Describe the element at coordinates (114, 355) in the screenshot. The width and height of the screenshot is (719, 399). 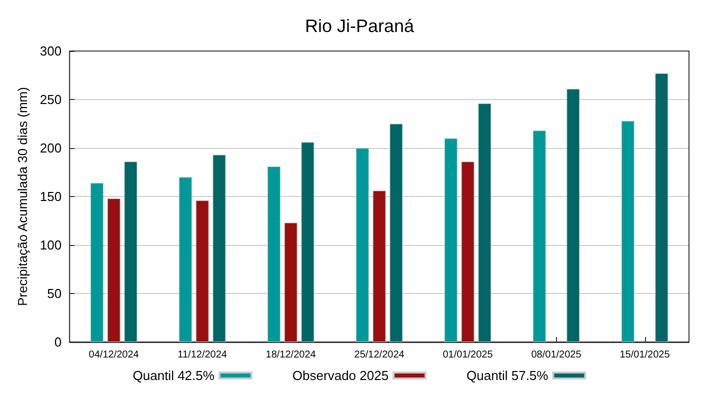
I see `x-tick-label: 04/12/2024` at that location.